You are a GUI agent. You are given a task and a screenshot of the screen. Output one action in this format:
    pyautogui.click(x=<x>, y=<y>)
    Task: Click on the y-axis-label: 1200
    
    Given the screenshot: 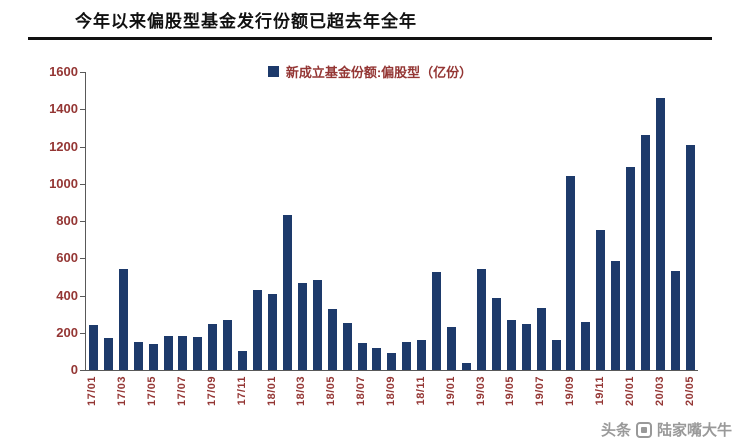 What is the action you would take?
    pyautogui.click(x=63, y=146)
    